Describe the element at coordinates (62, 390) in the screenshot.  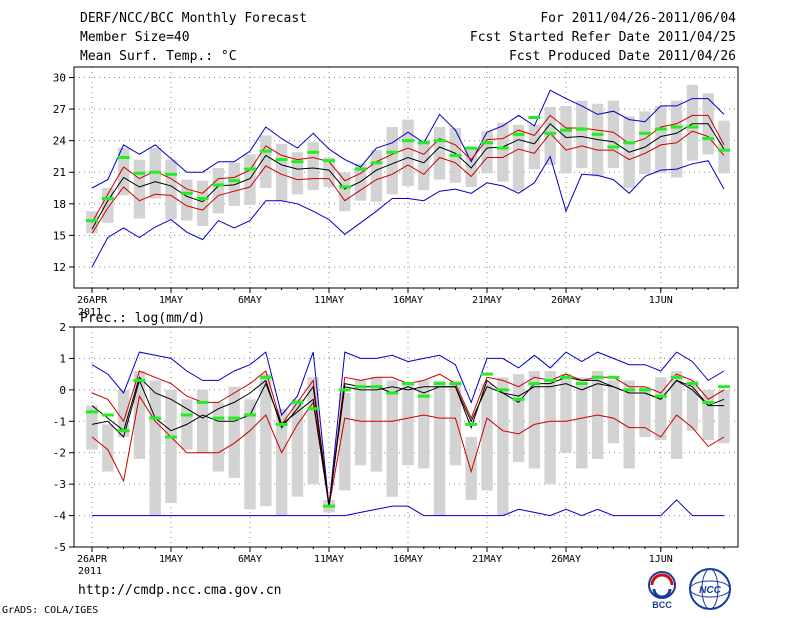
I see `prec-ytick-label: 0` at that location.